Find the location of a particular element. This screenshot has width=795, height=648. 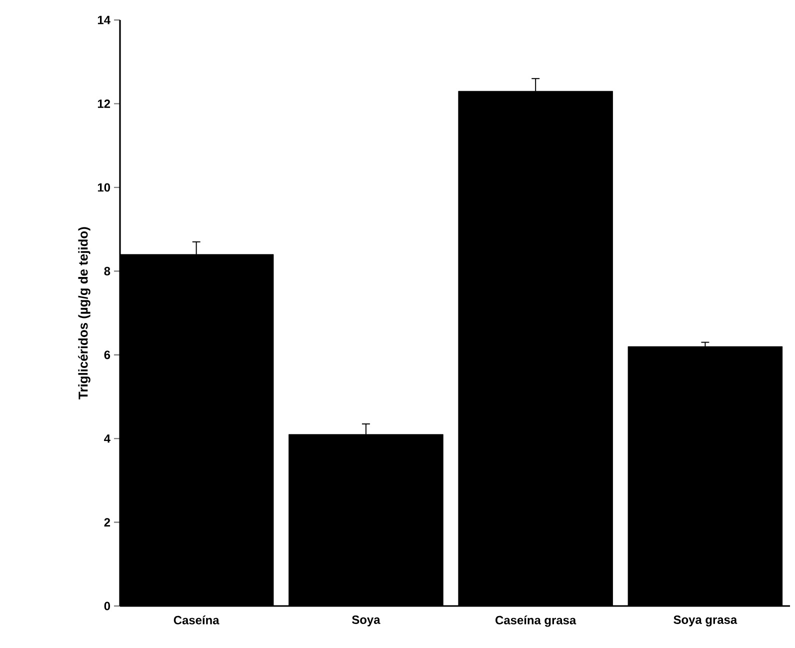

y-tick-label: 10 is located at coordinates (104, 187).